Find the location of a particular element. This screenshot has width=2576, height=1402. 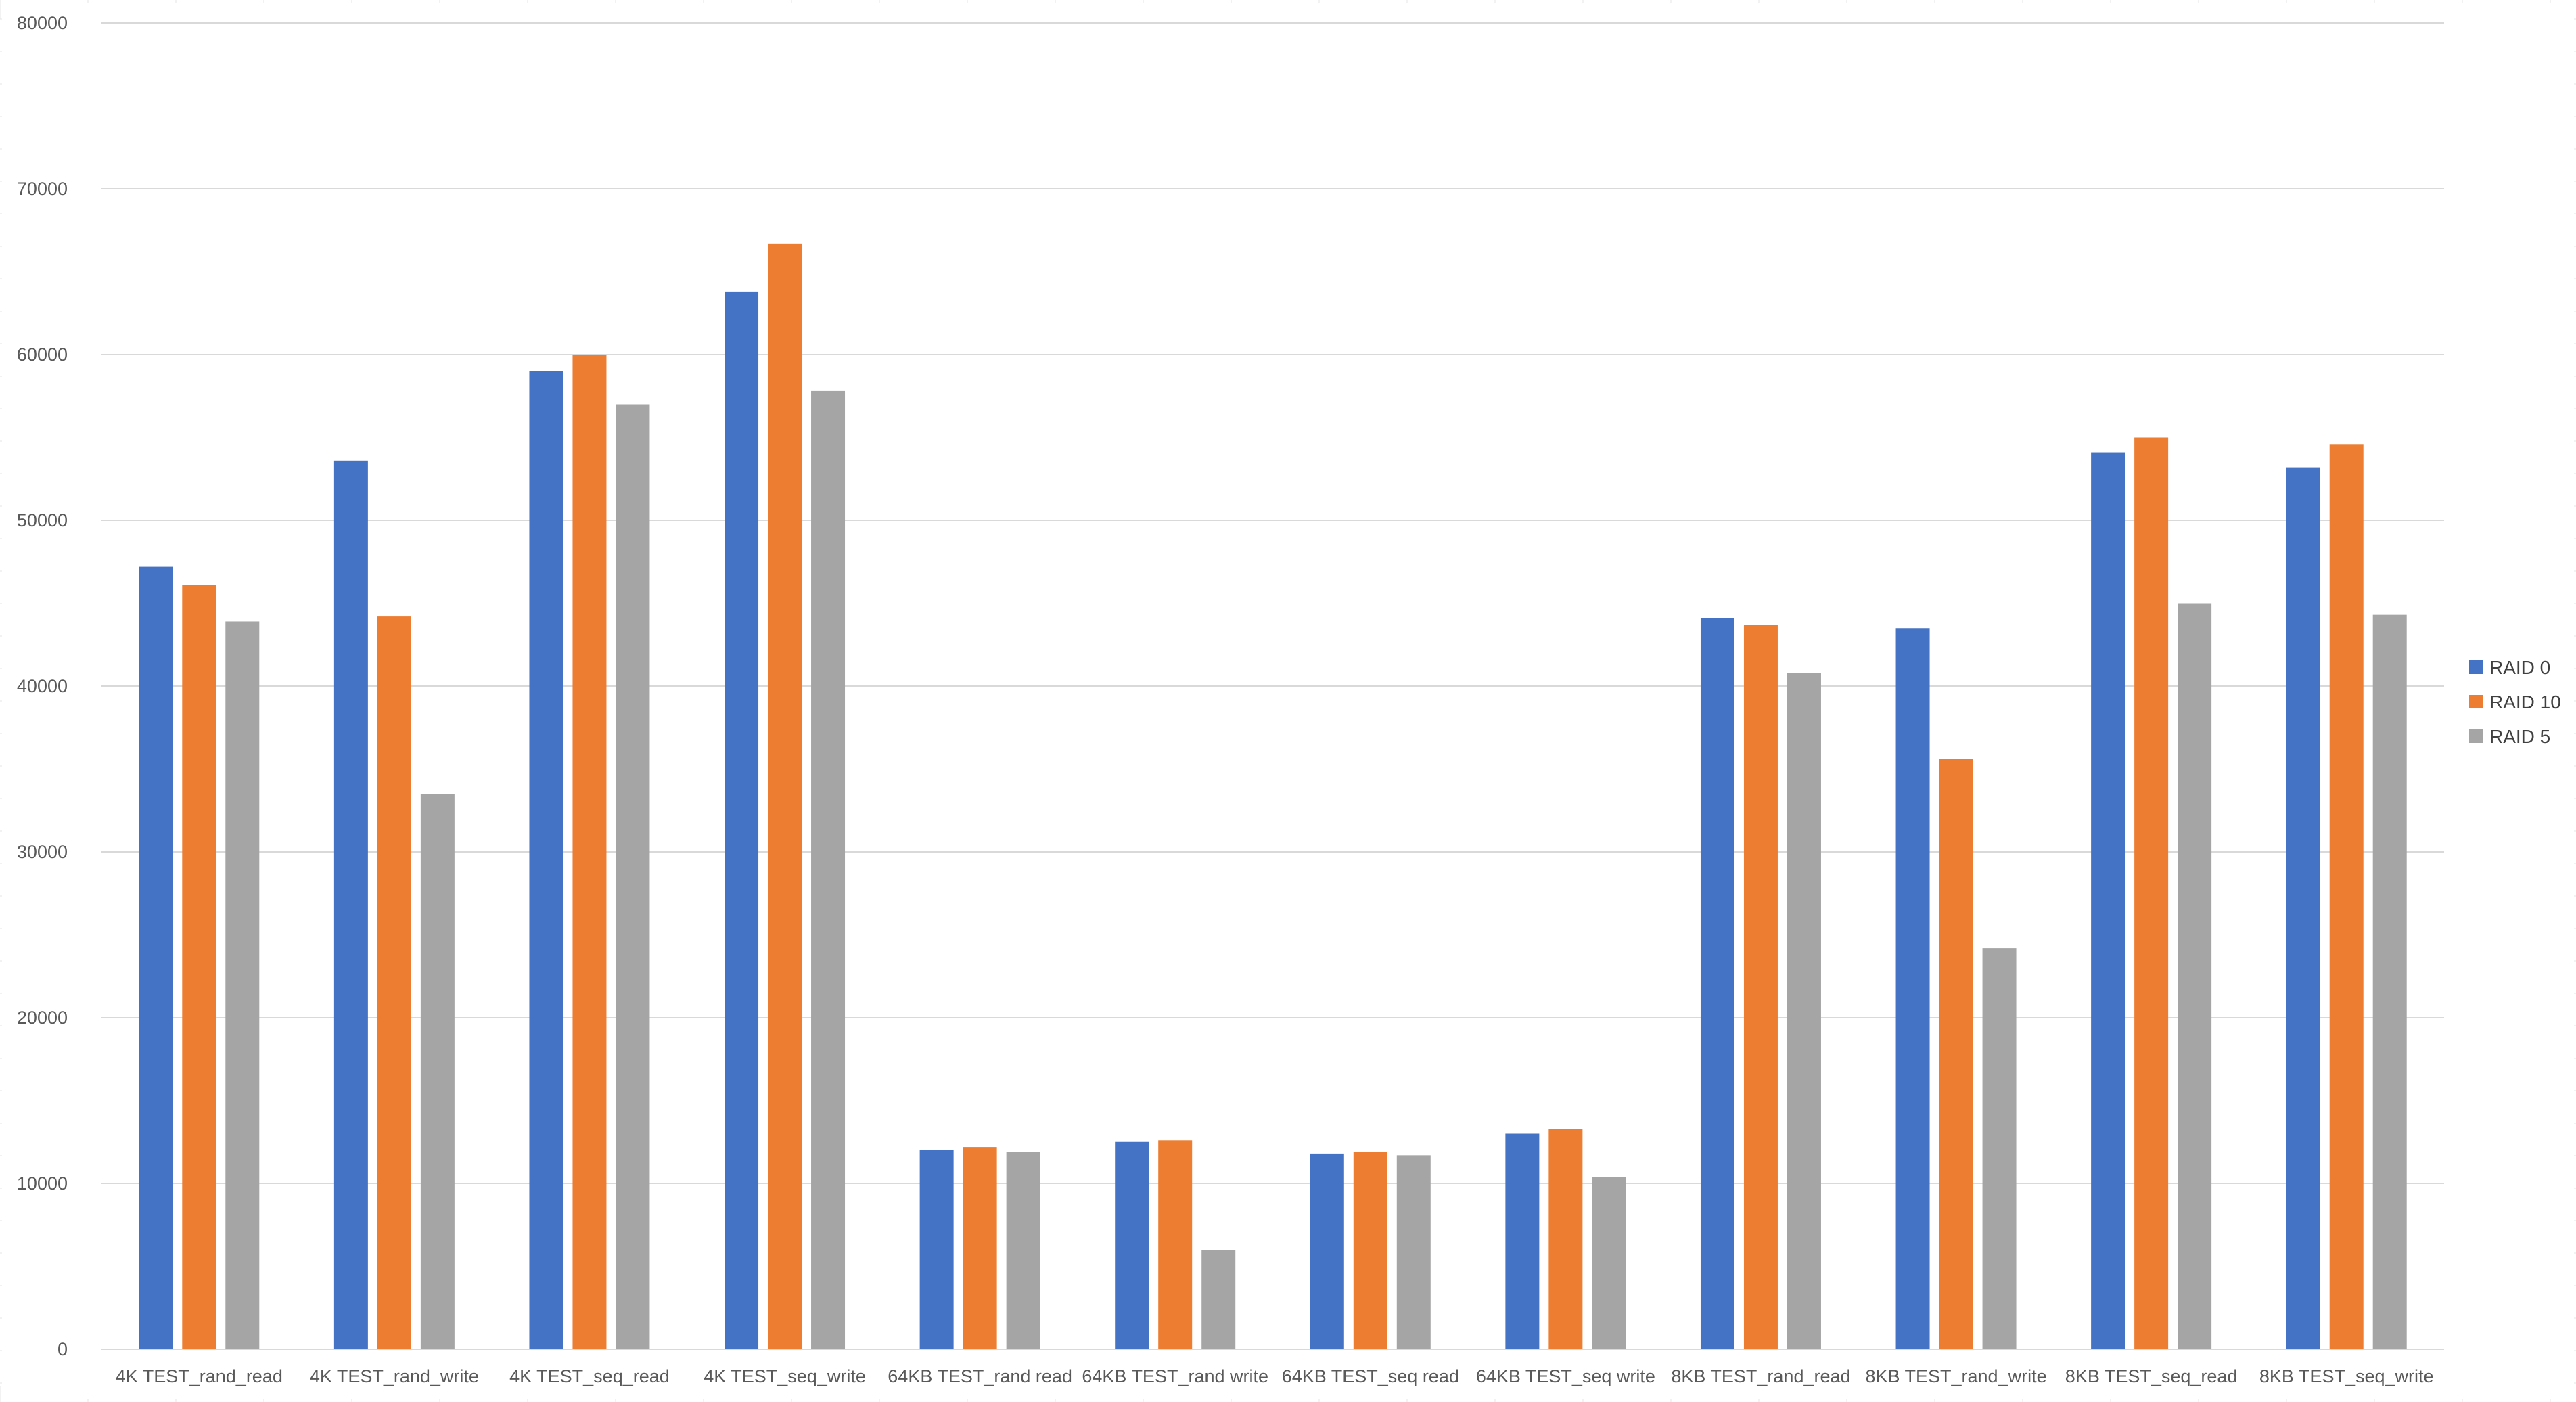

x-tick-label: 4K TEST_seq_write is located at coordinates (785, 1376).